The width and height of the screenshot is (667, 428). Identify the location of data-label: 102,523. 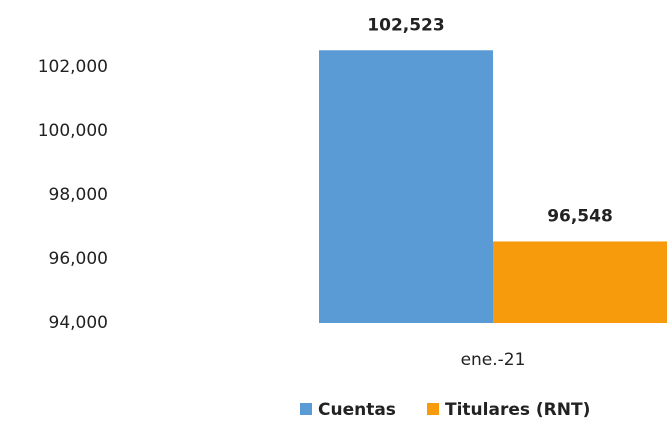
(405, 25).